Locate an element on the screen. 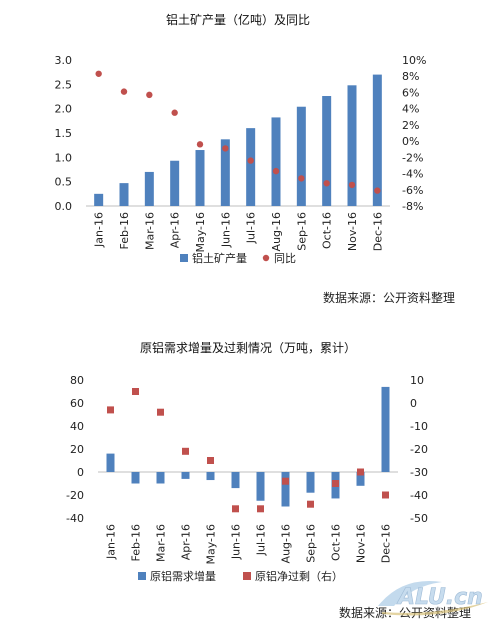 This screenshot has width=498, height=626. left-axis-tick-label: 40 is located at coordinates (77, 426).